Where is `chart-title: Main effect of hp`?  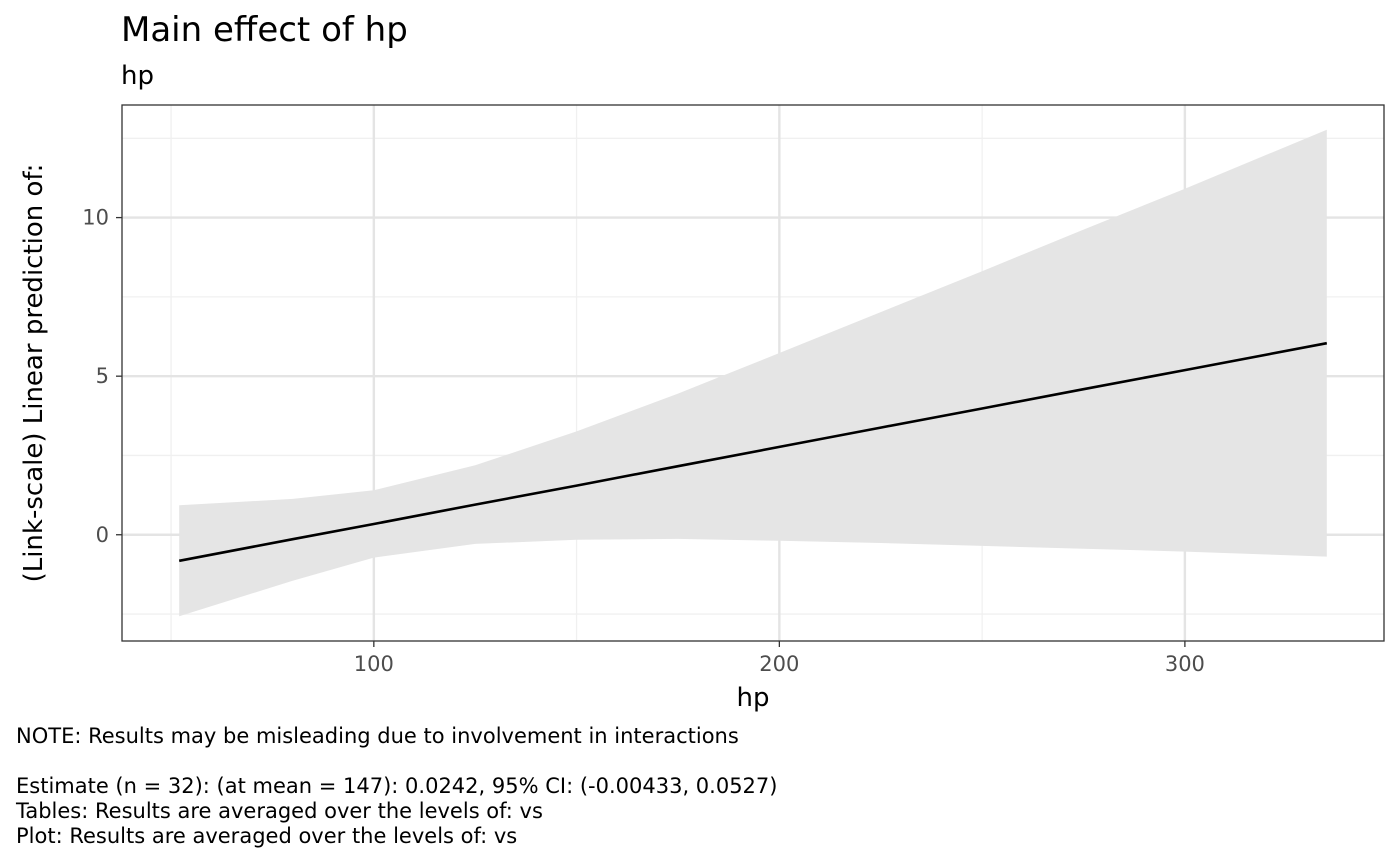 chart-title: Main effect of hp is located at coordinates (264, 30).